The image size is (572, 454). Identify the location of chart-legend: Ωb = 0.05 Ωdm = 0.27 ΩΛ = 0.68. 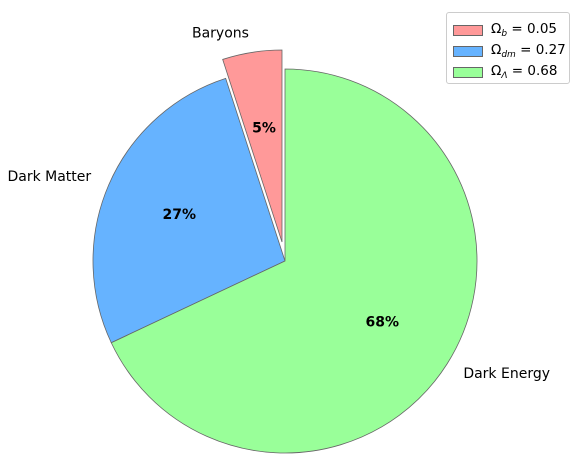
(508, 48).